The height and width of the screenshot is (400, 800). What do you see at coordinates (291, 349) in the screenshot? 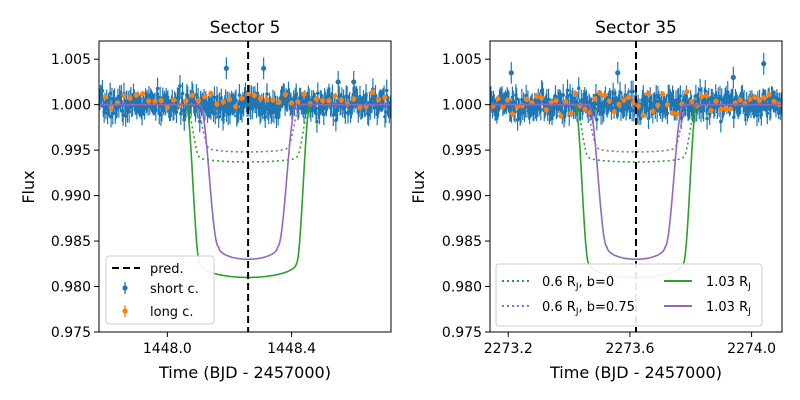
I see `x-tick-label: 1448.4` at bounding box center [291, 349].